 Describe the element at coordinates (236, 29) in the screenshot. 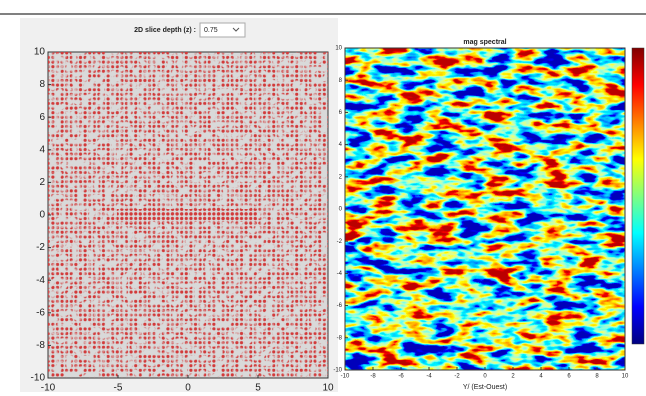

I see `dropdown-arrow` at that location.